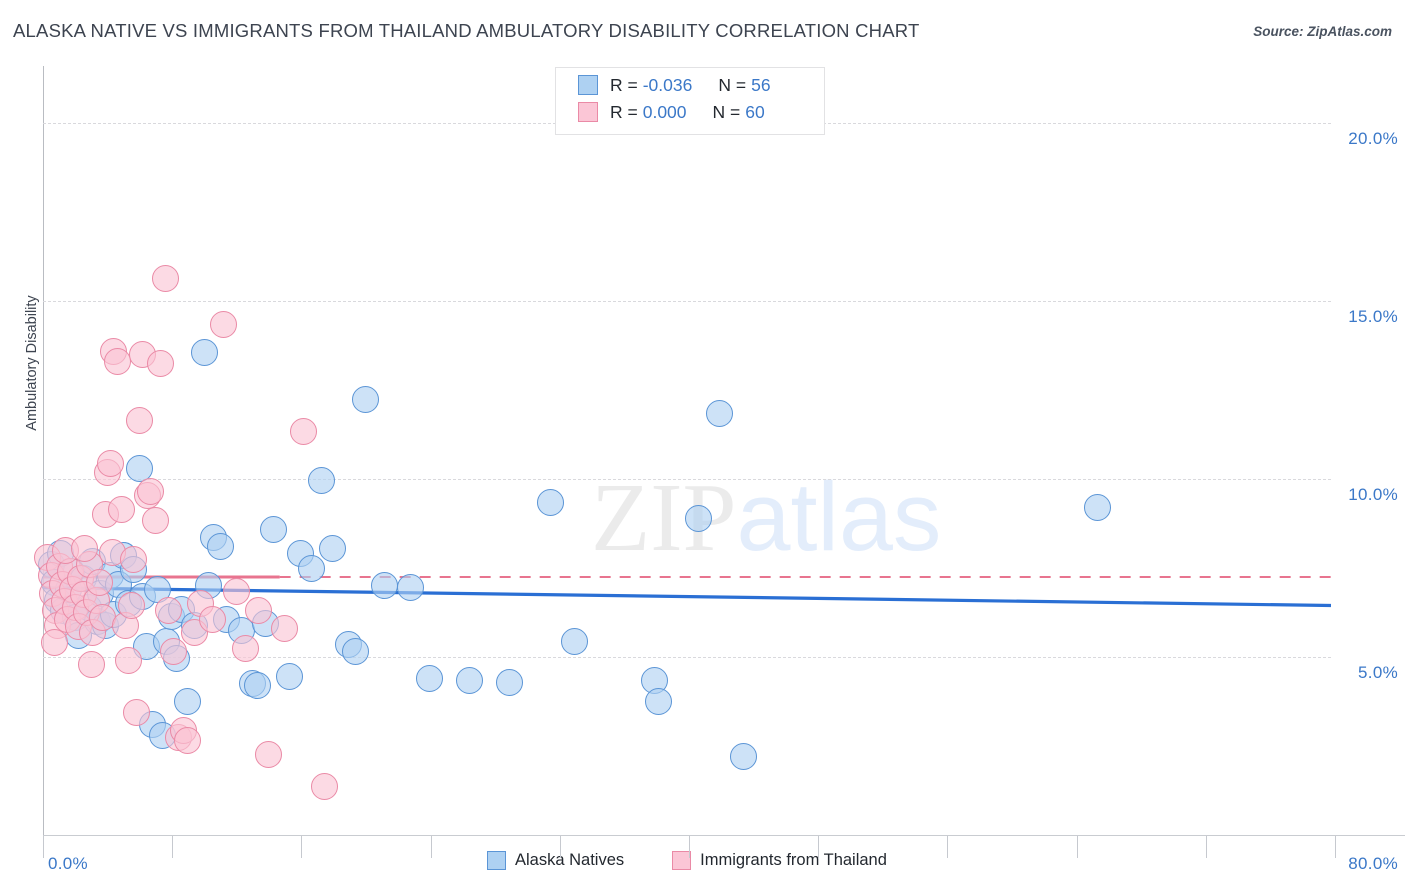 The width and height of the screenshot is (1406, 892). What do you see at coordinates (43, 451) in the screenshot?
I see `y-axis-line` at bounding box center [43, 451].